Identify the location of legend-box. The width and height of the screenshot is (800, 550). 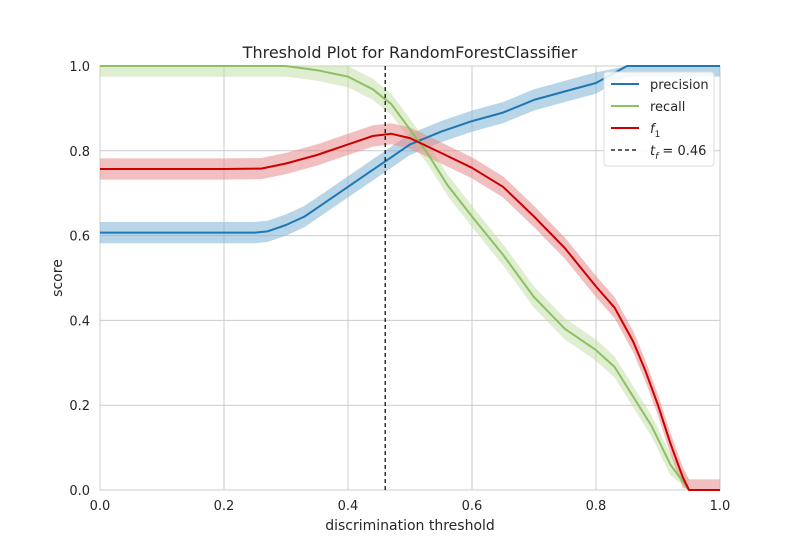
(659, 119).